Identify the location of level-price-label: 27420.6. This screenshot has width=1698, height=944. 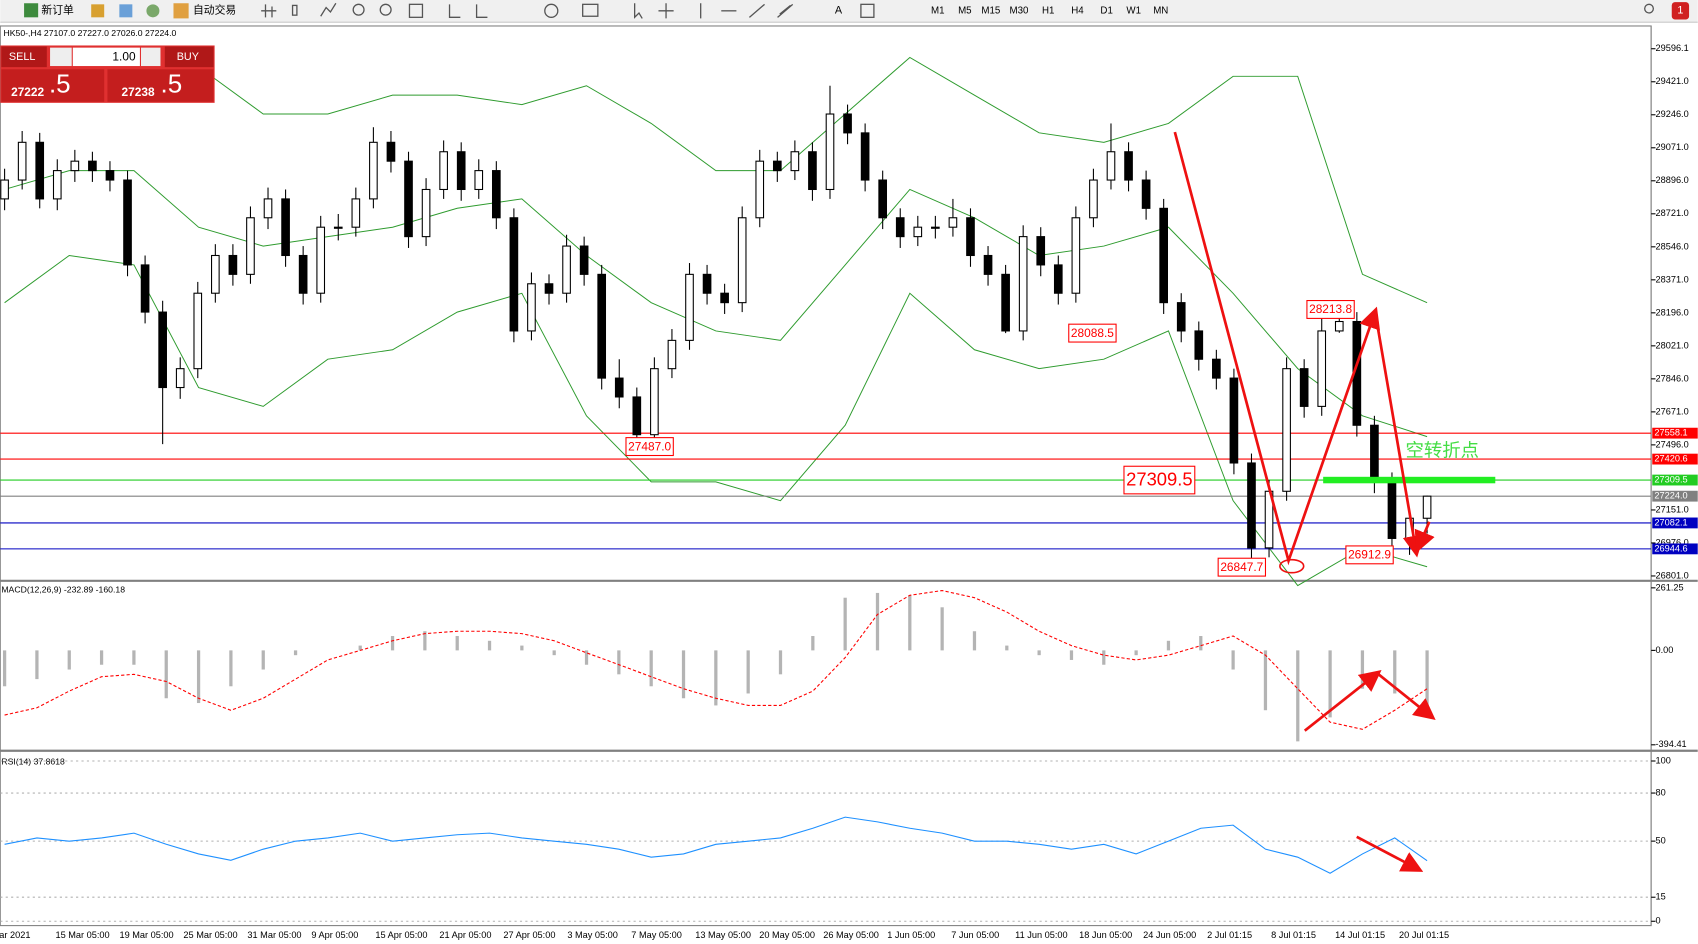
(1670, 459).